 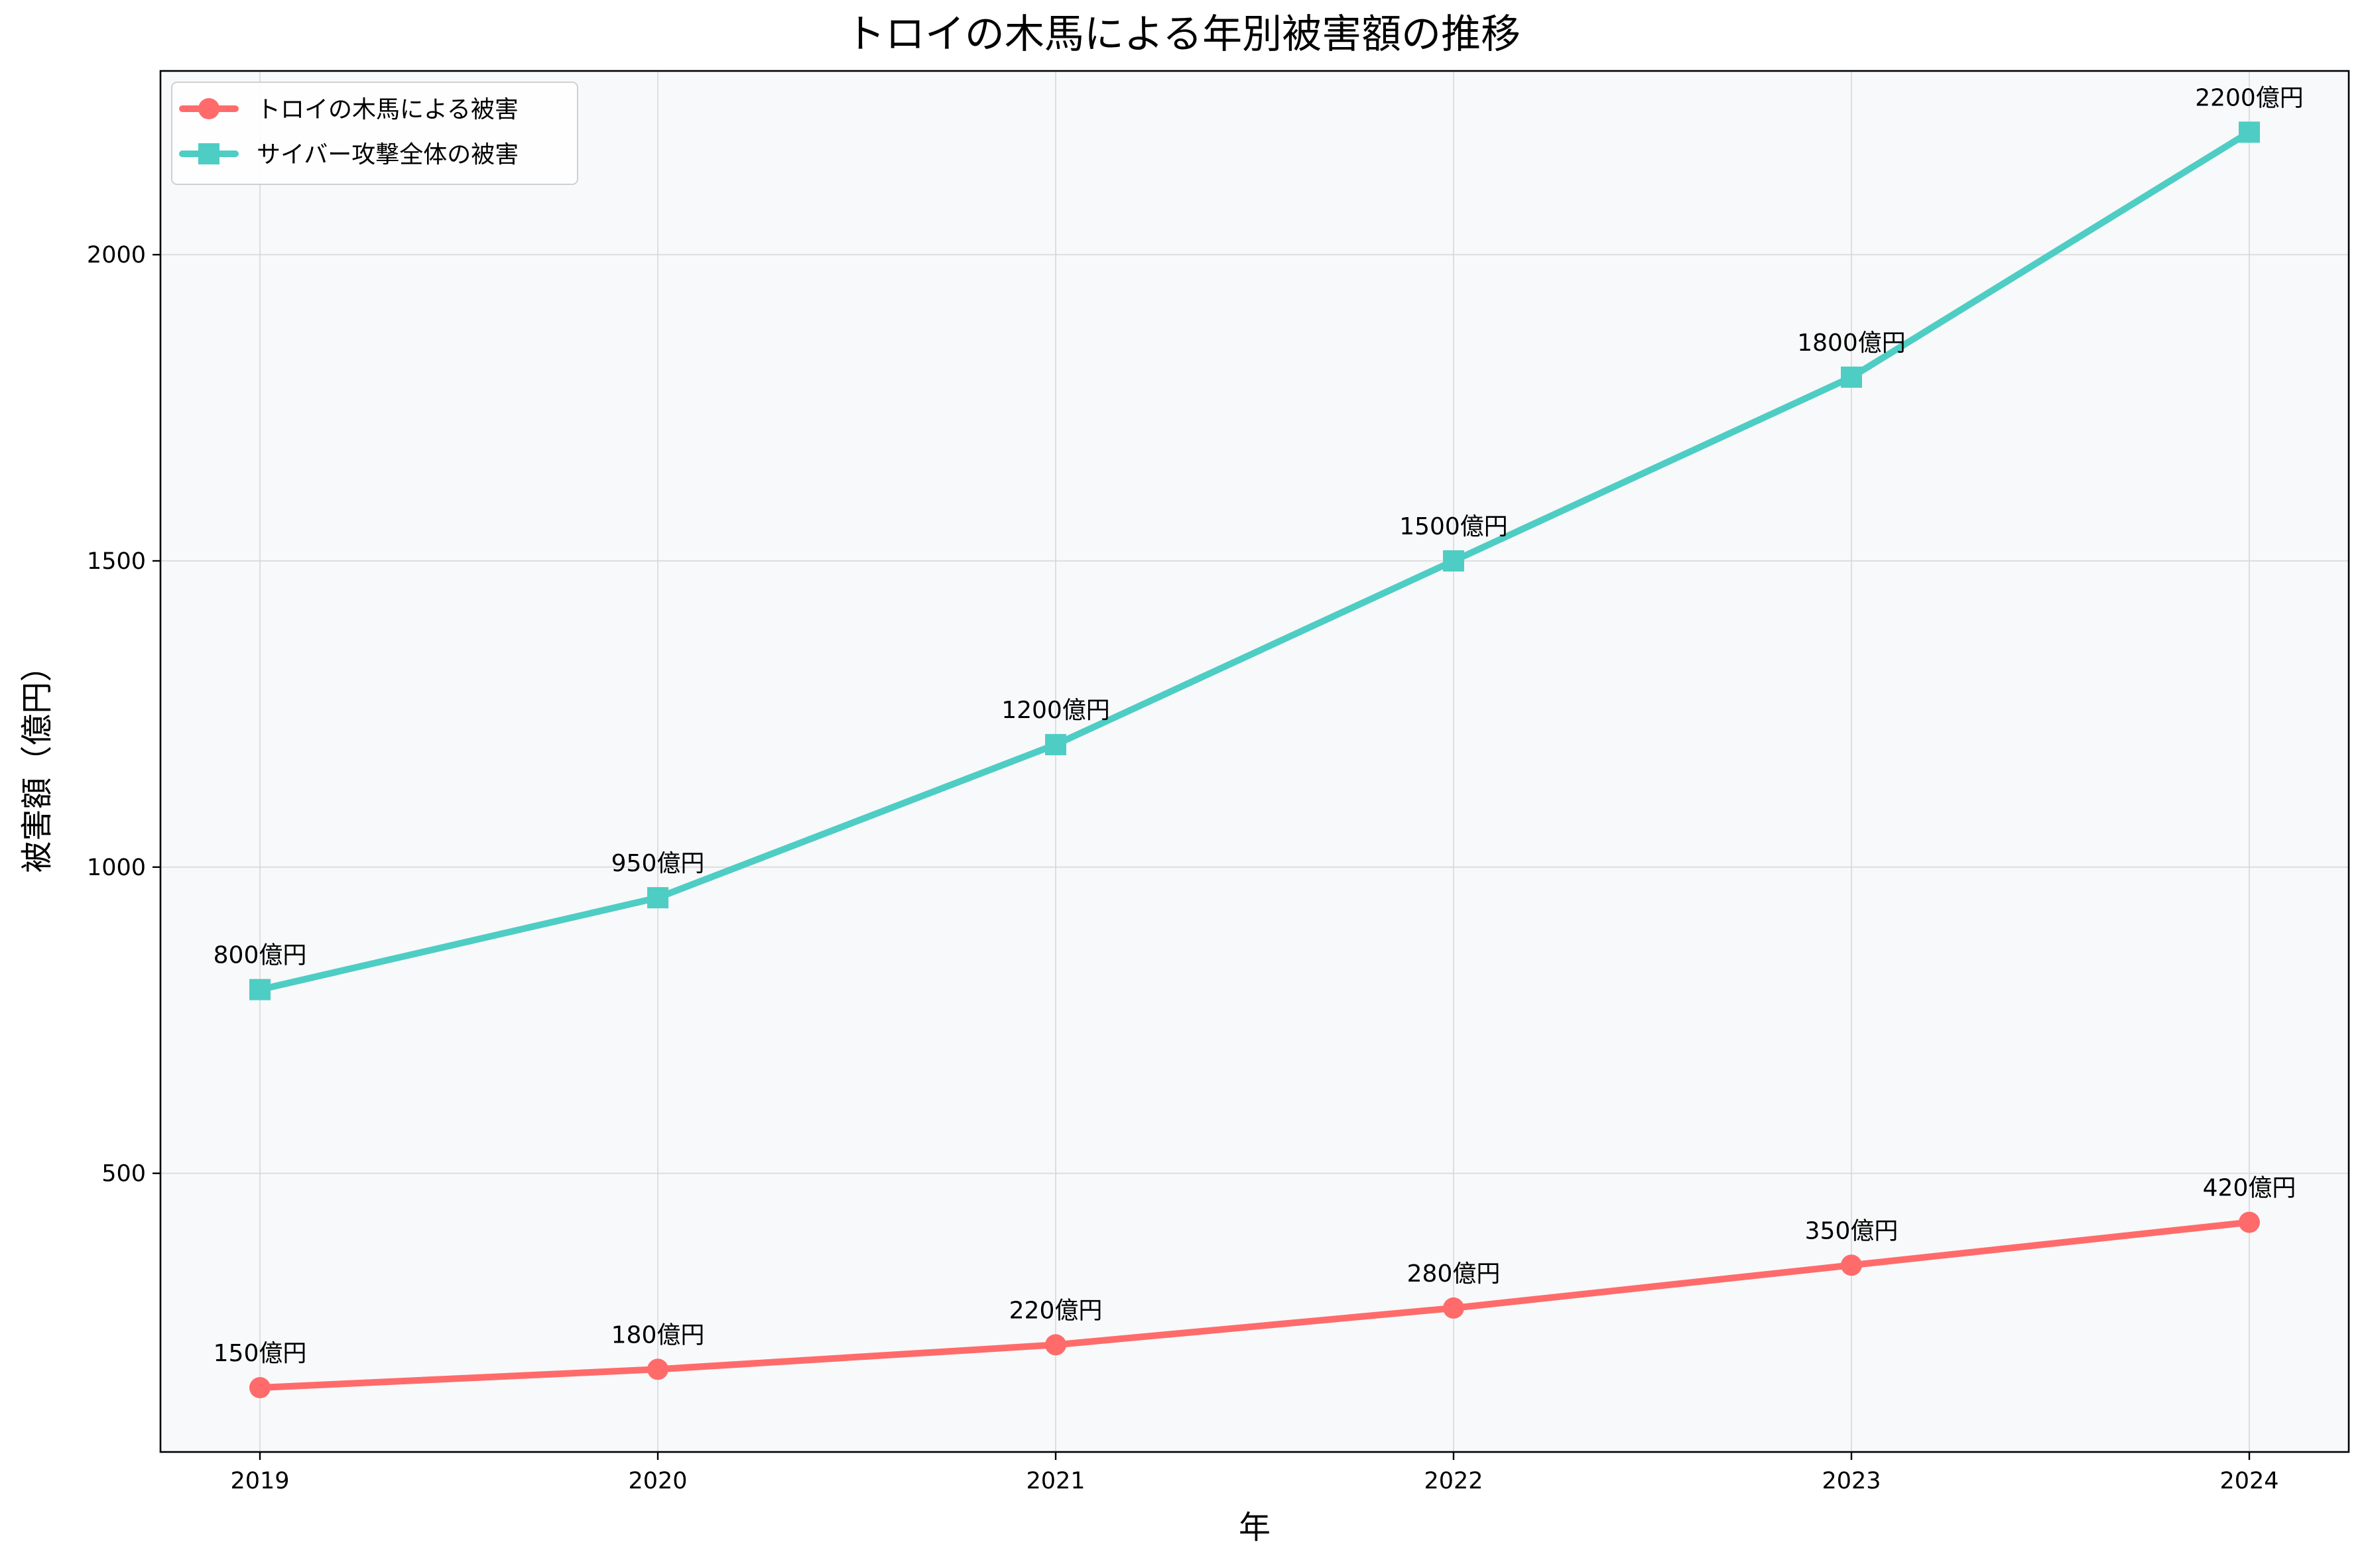 I want to click on y-tick-label: 1000, so click(x=116, y=868).